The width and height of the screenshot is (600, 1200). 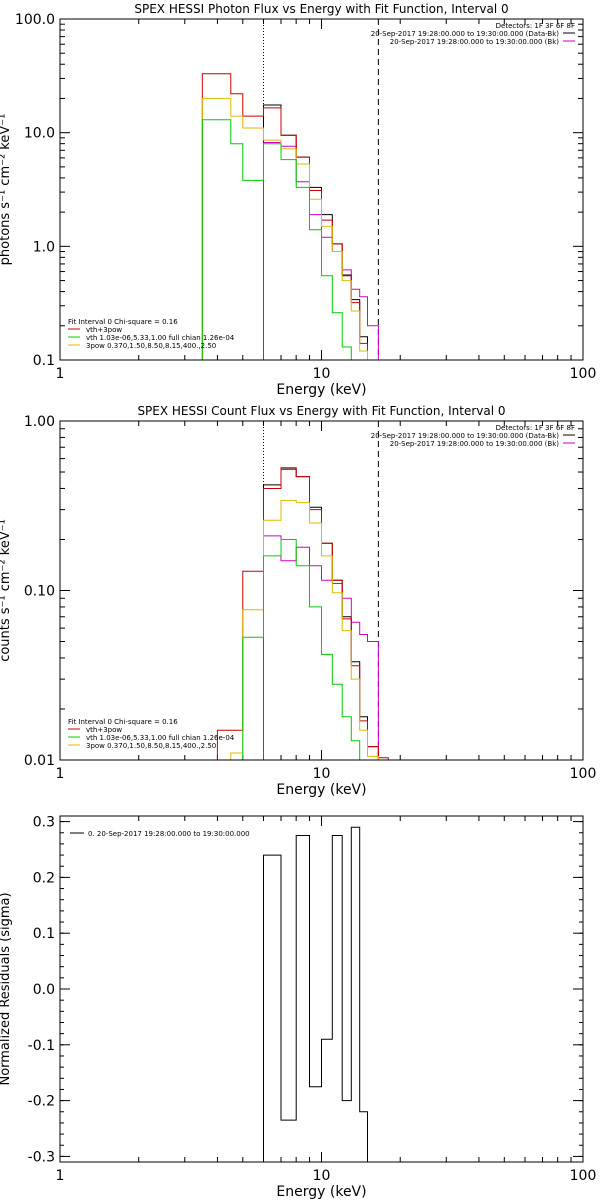 What do you see at coordinates (39, 761) in the screenshot?
I see `y-tick-label: 0.01` at bounding box center [39, 761].